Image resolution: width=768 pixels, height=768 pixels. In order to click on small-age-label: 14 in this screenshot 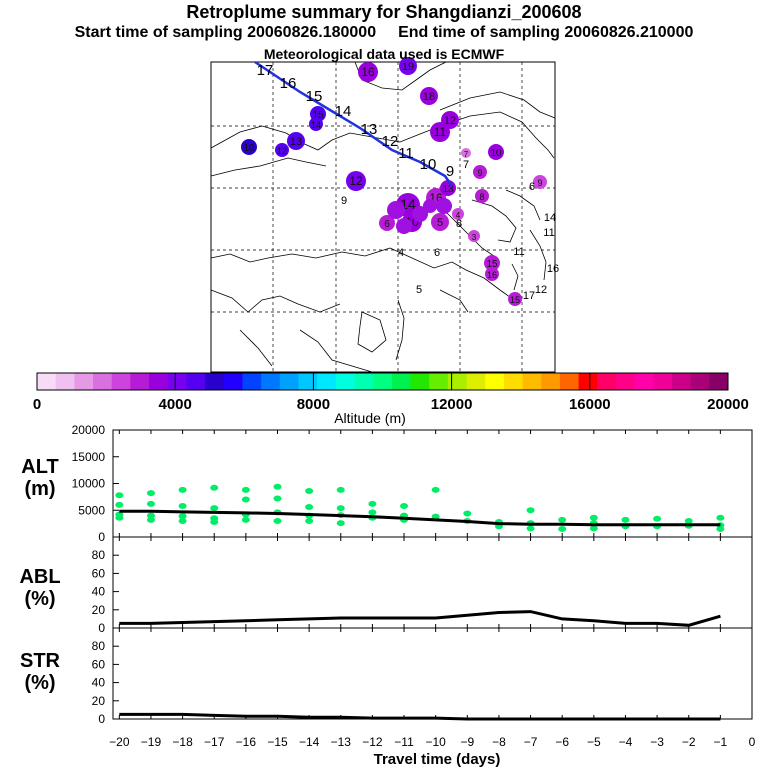, I will do `click(550, 218)`.